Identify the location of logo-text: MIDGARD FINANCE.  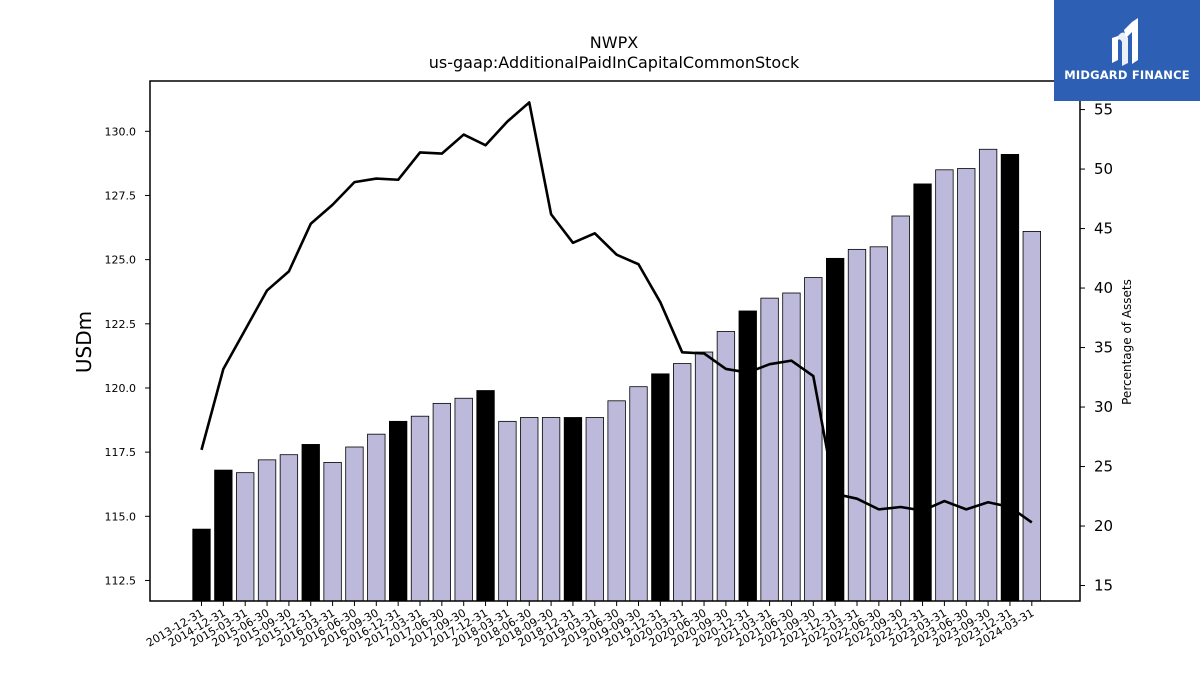
(1127, 75).